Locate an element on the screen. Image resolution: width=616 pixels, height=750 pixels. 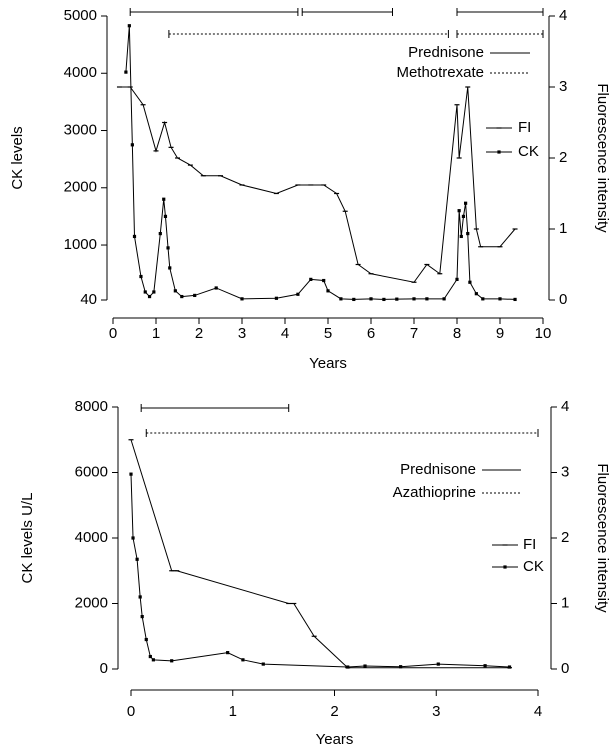
legend-label: CK is located at coordinates (528, 151).